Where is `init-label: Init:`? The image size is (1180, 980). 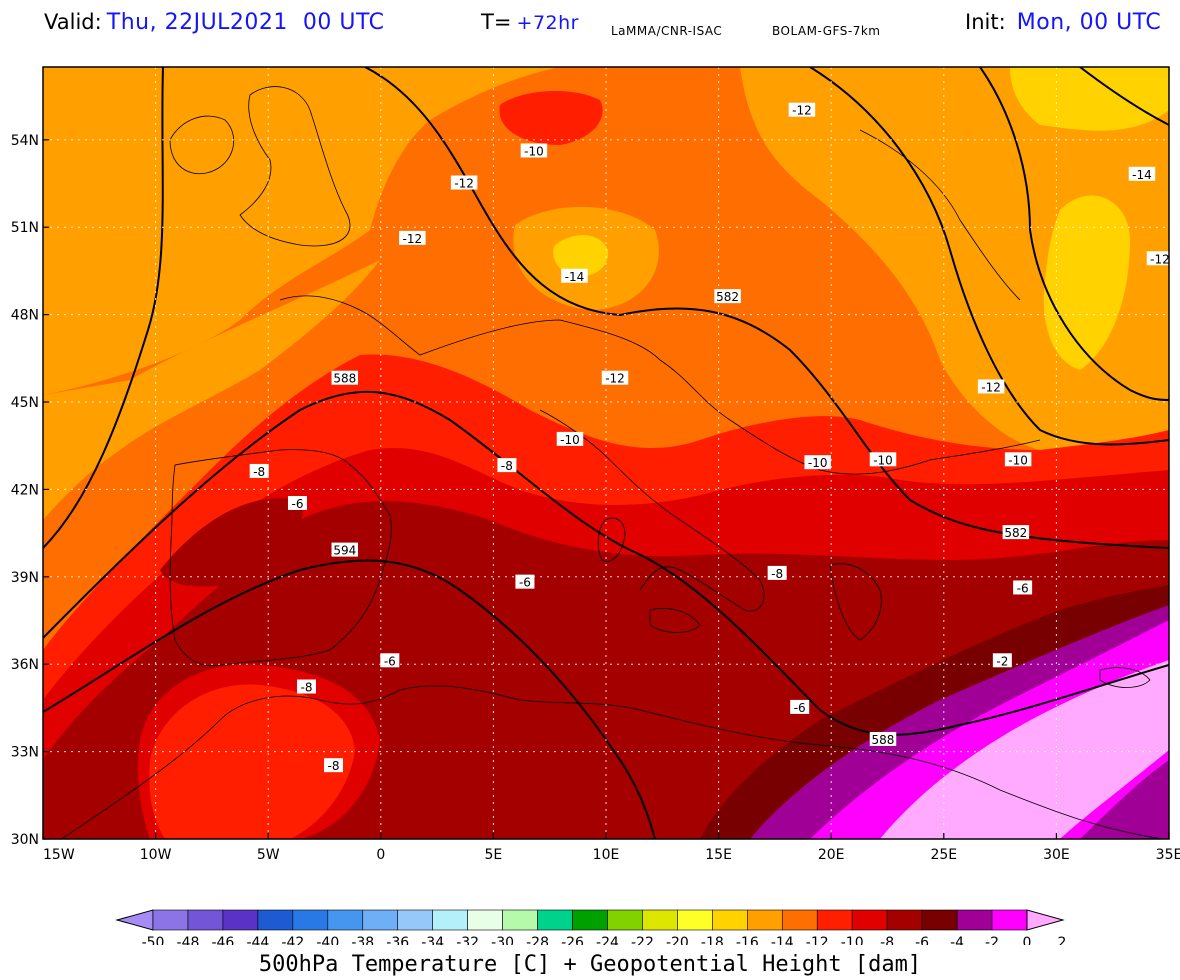 init-label: Init: is located at coordinates (985, 22).